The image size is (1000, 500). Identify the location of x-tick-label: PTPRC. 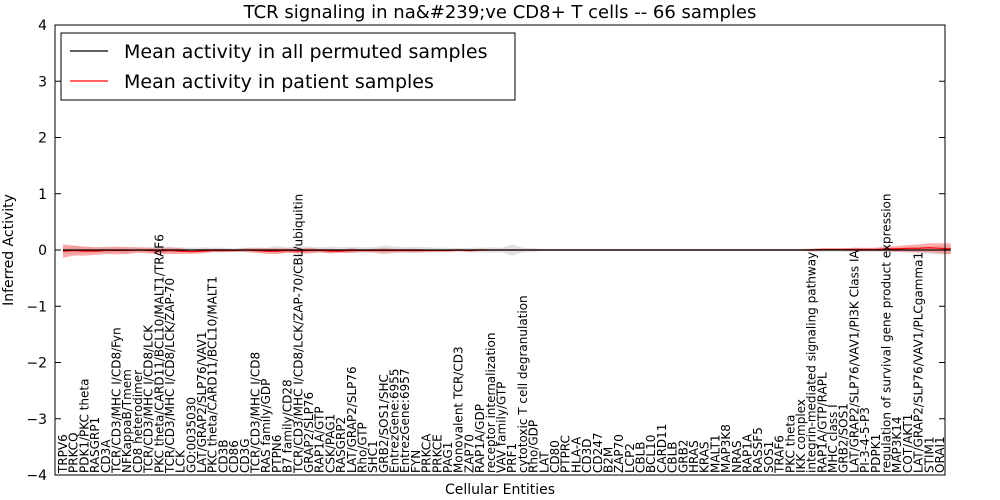
(566, 454).